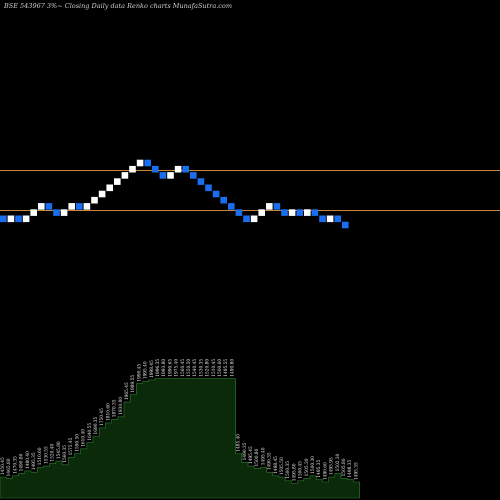 The image size is (500, 500). Describe the element at coordinates (115, 408) in the screenshot. I see `volume-label: 1870.35` at that location.